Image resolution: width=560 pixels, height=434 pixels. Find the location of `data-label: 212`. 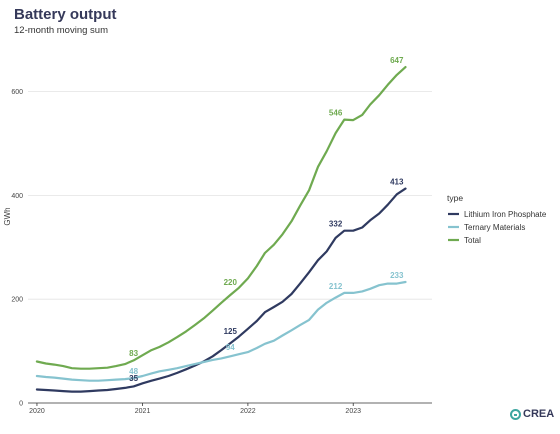

data-label: 212 is located at coordinates (336, 286).